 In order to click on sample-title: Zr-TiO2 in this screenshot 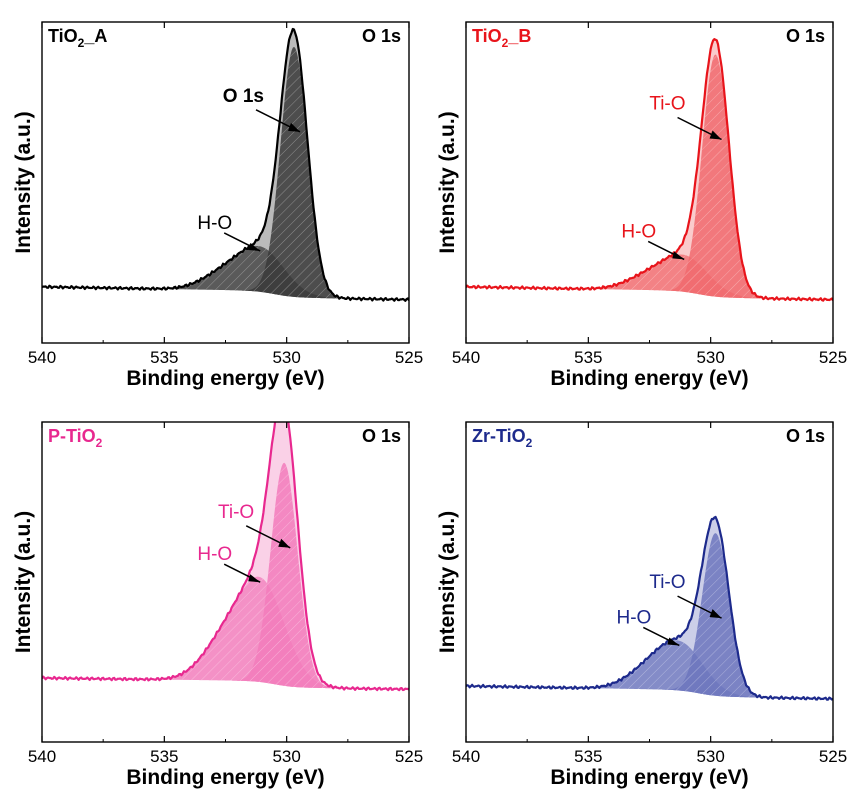, I will do `click(502, 438)`.